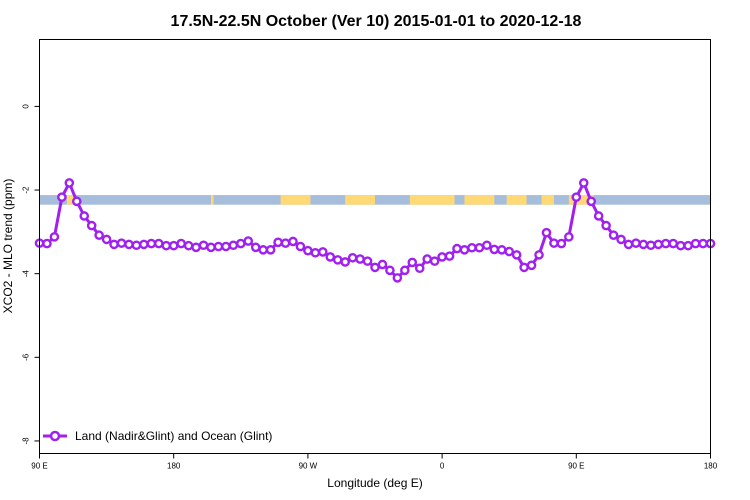  Describe the element at coordinates (374, 462) in the screenshot. I see `x-axis-ticks: 90 E 180 90 W 0 90 E 180` at that location.